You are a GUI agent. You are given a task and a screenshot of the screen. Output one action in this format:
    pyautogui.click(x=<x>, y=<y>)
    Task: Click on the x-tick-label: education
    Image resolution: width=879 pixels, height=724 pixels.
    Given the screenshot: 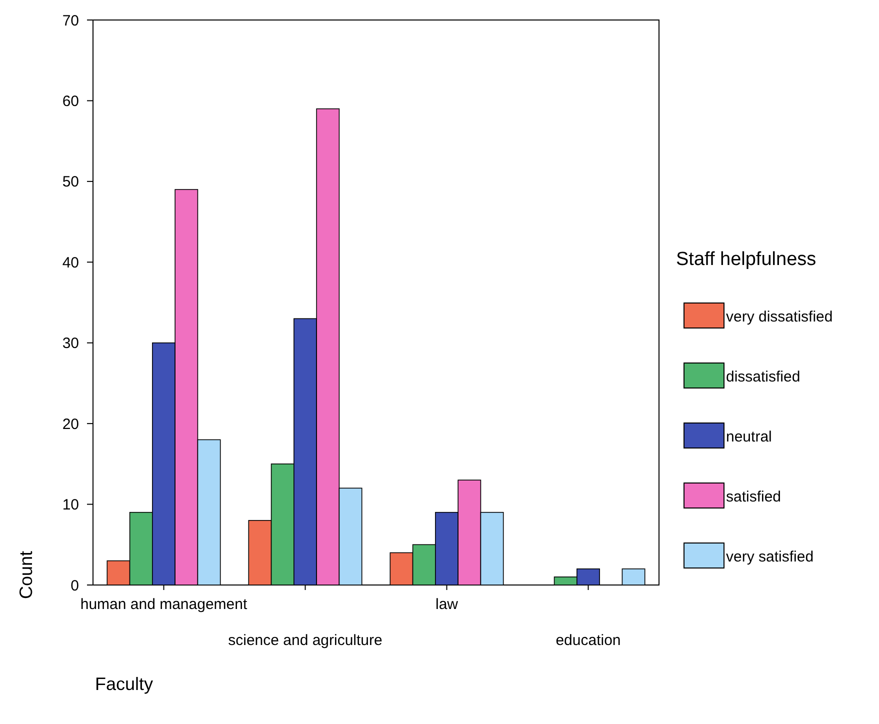 What is the action you would take?
    pyautogui.click(x=588, y=640)
    